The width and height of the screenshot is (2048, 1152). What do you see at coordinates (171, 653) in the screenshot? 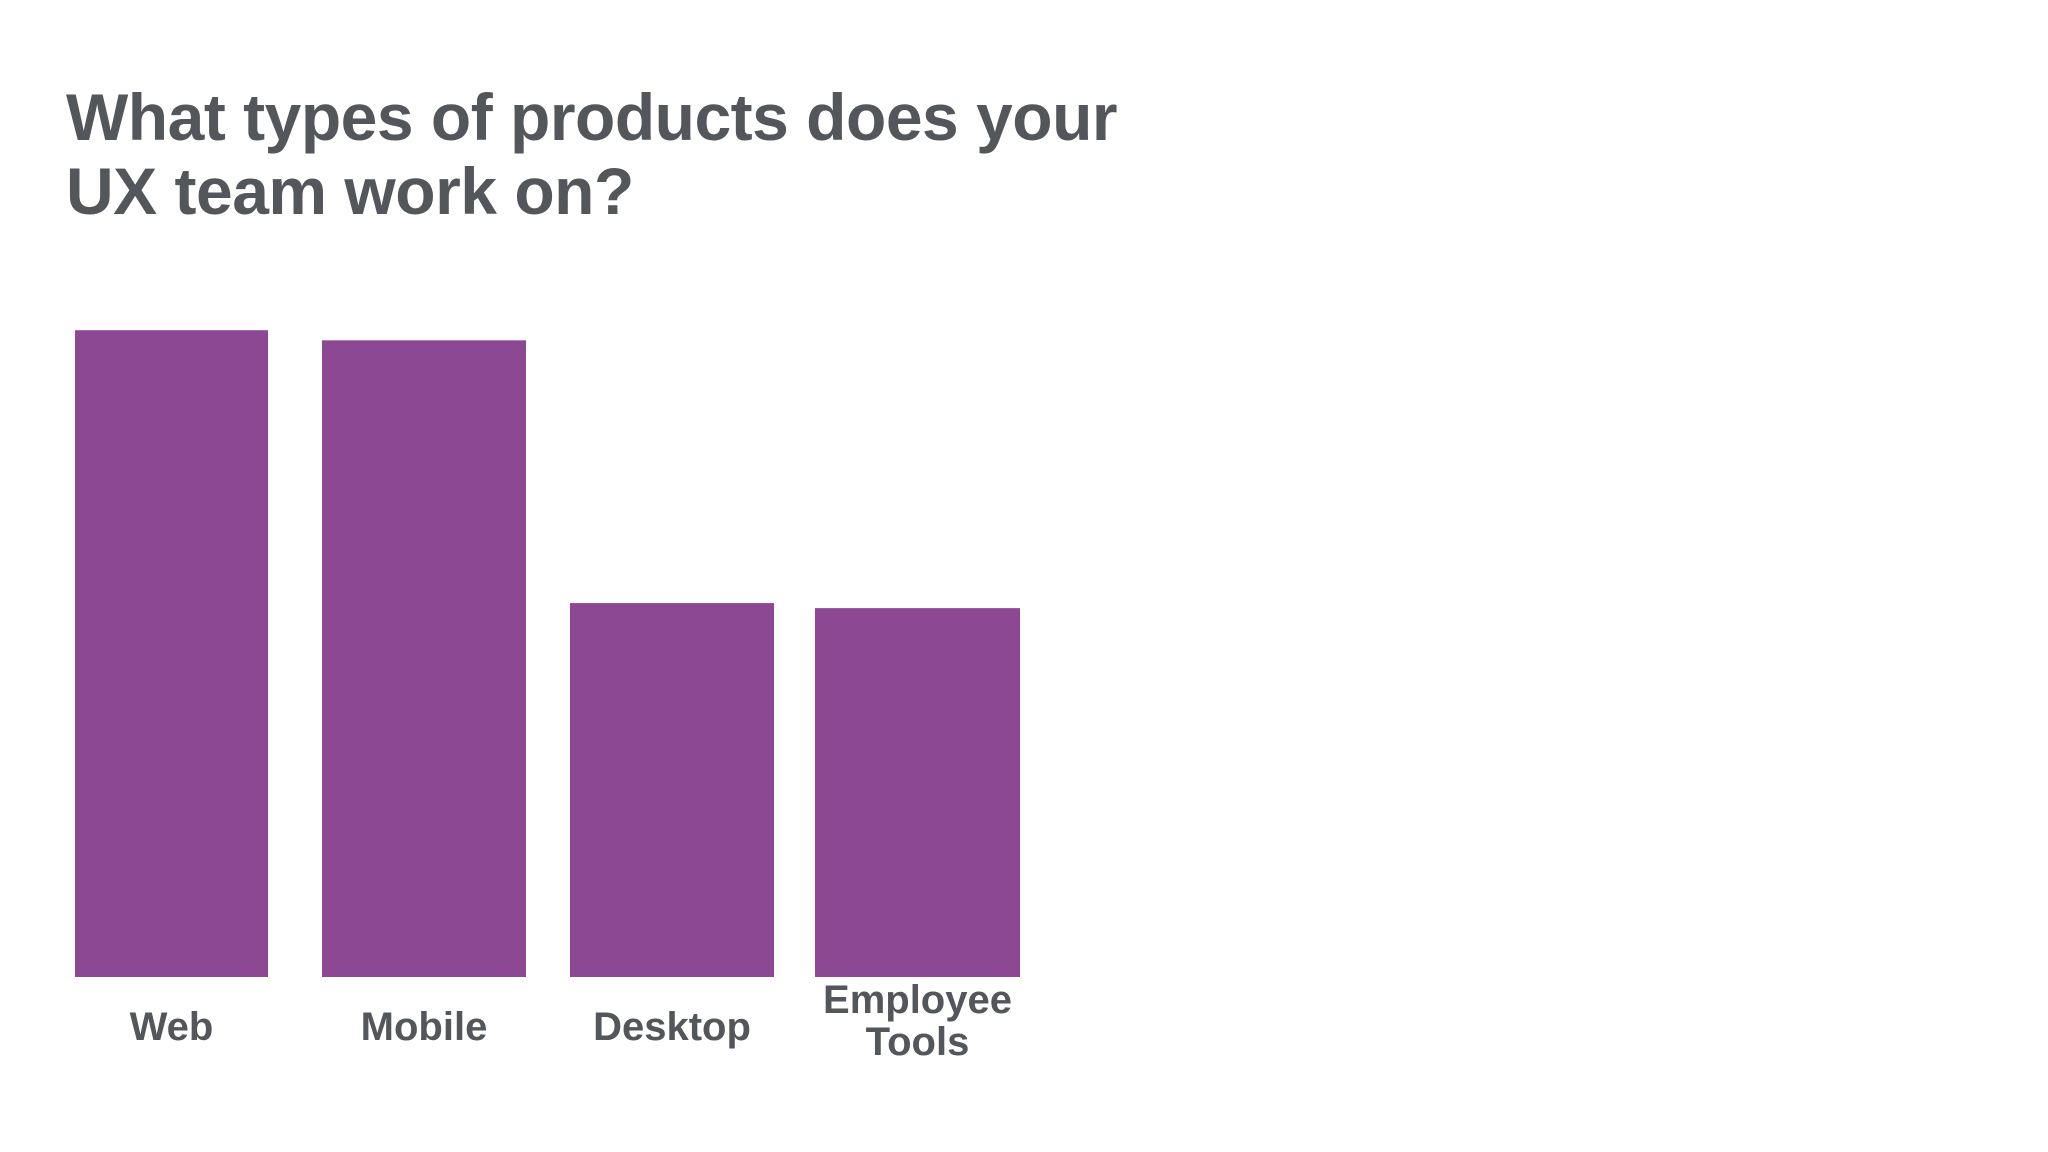
I see `bar-web` at bounding box center [171, 653].